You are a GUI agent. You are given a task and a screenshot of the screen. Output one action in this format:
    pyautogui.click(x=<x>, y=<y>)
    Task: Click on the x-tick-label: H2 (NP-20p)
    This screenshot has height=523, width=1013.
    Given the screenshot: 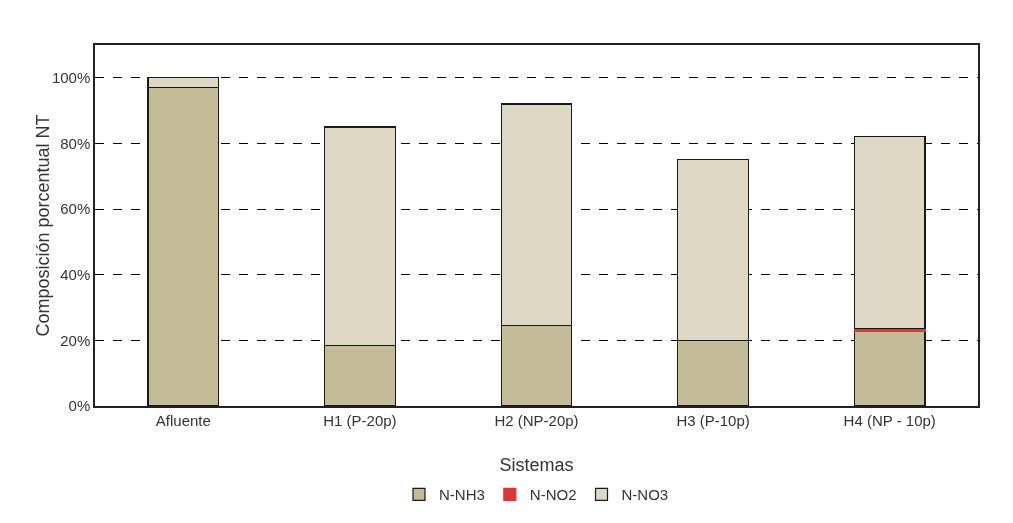 What is the action you would take?
    pyautogui.click(x=536, y=420)
    